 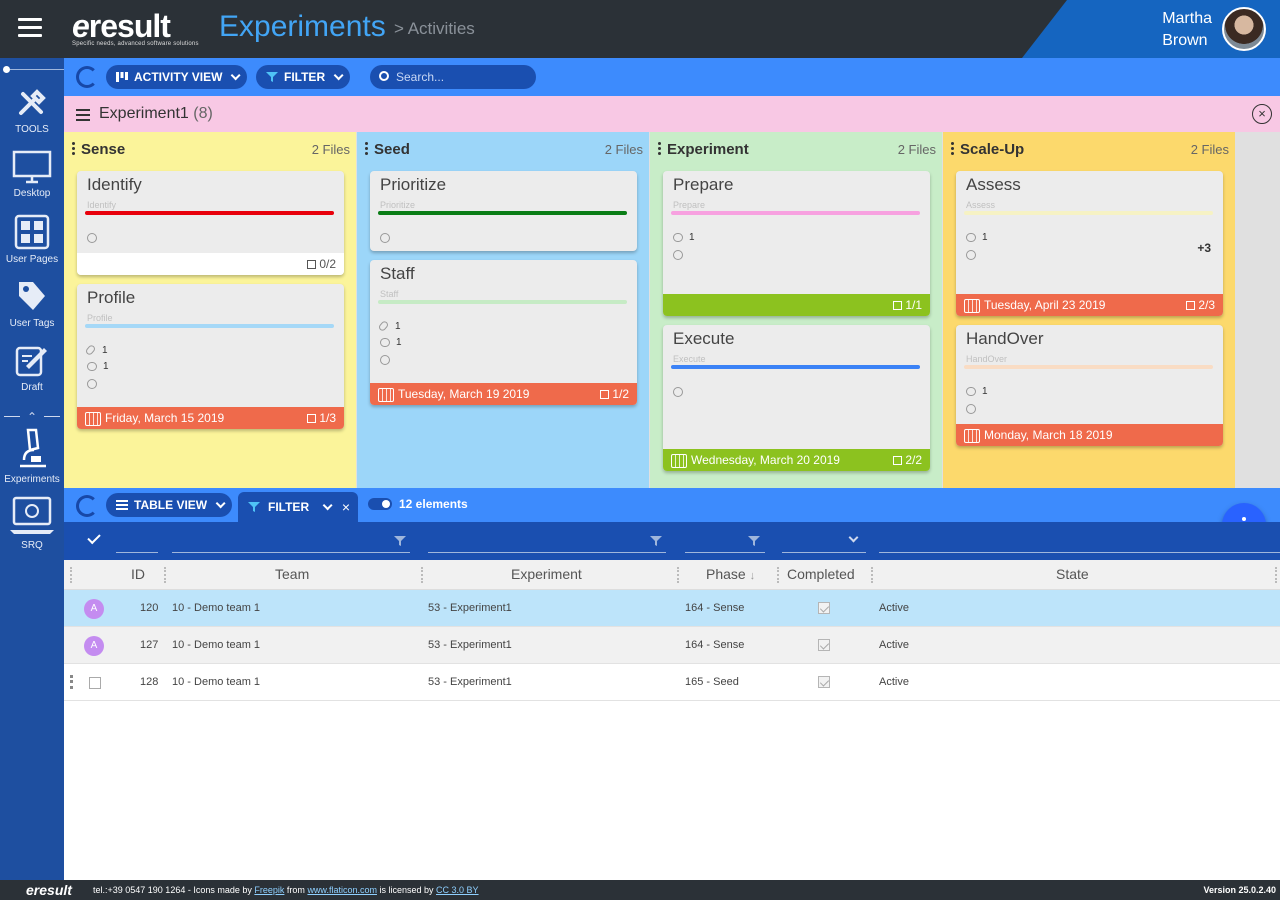 I want to click on filter-tab-label: FILTER, so click(x=289, y=507).